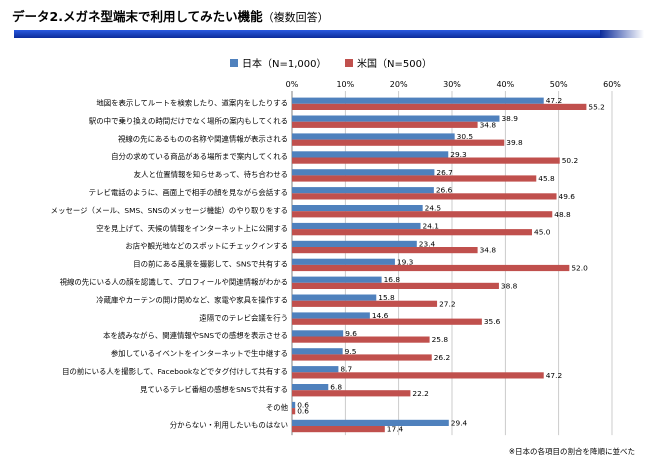 This screenshot has width=665, height=461. Describe the element at coordinates (331, 63) in the screenshot. I see `legend: 日本（N=1,000） 米国（N=500）` at that location.